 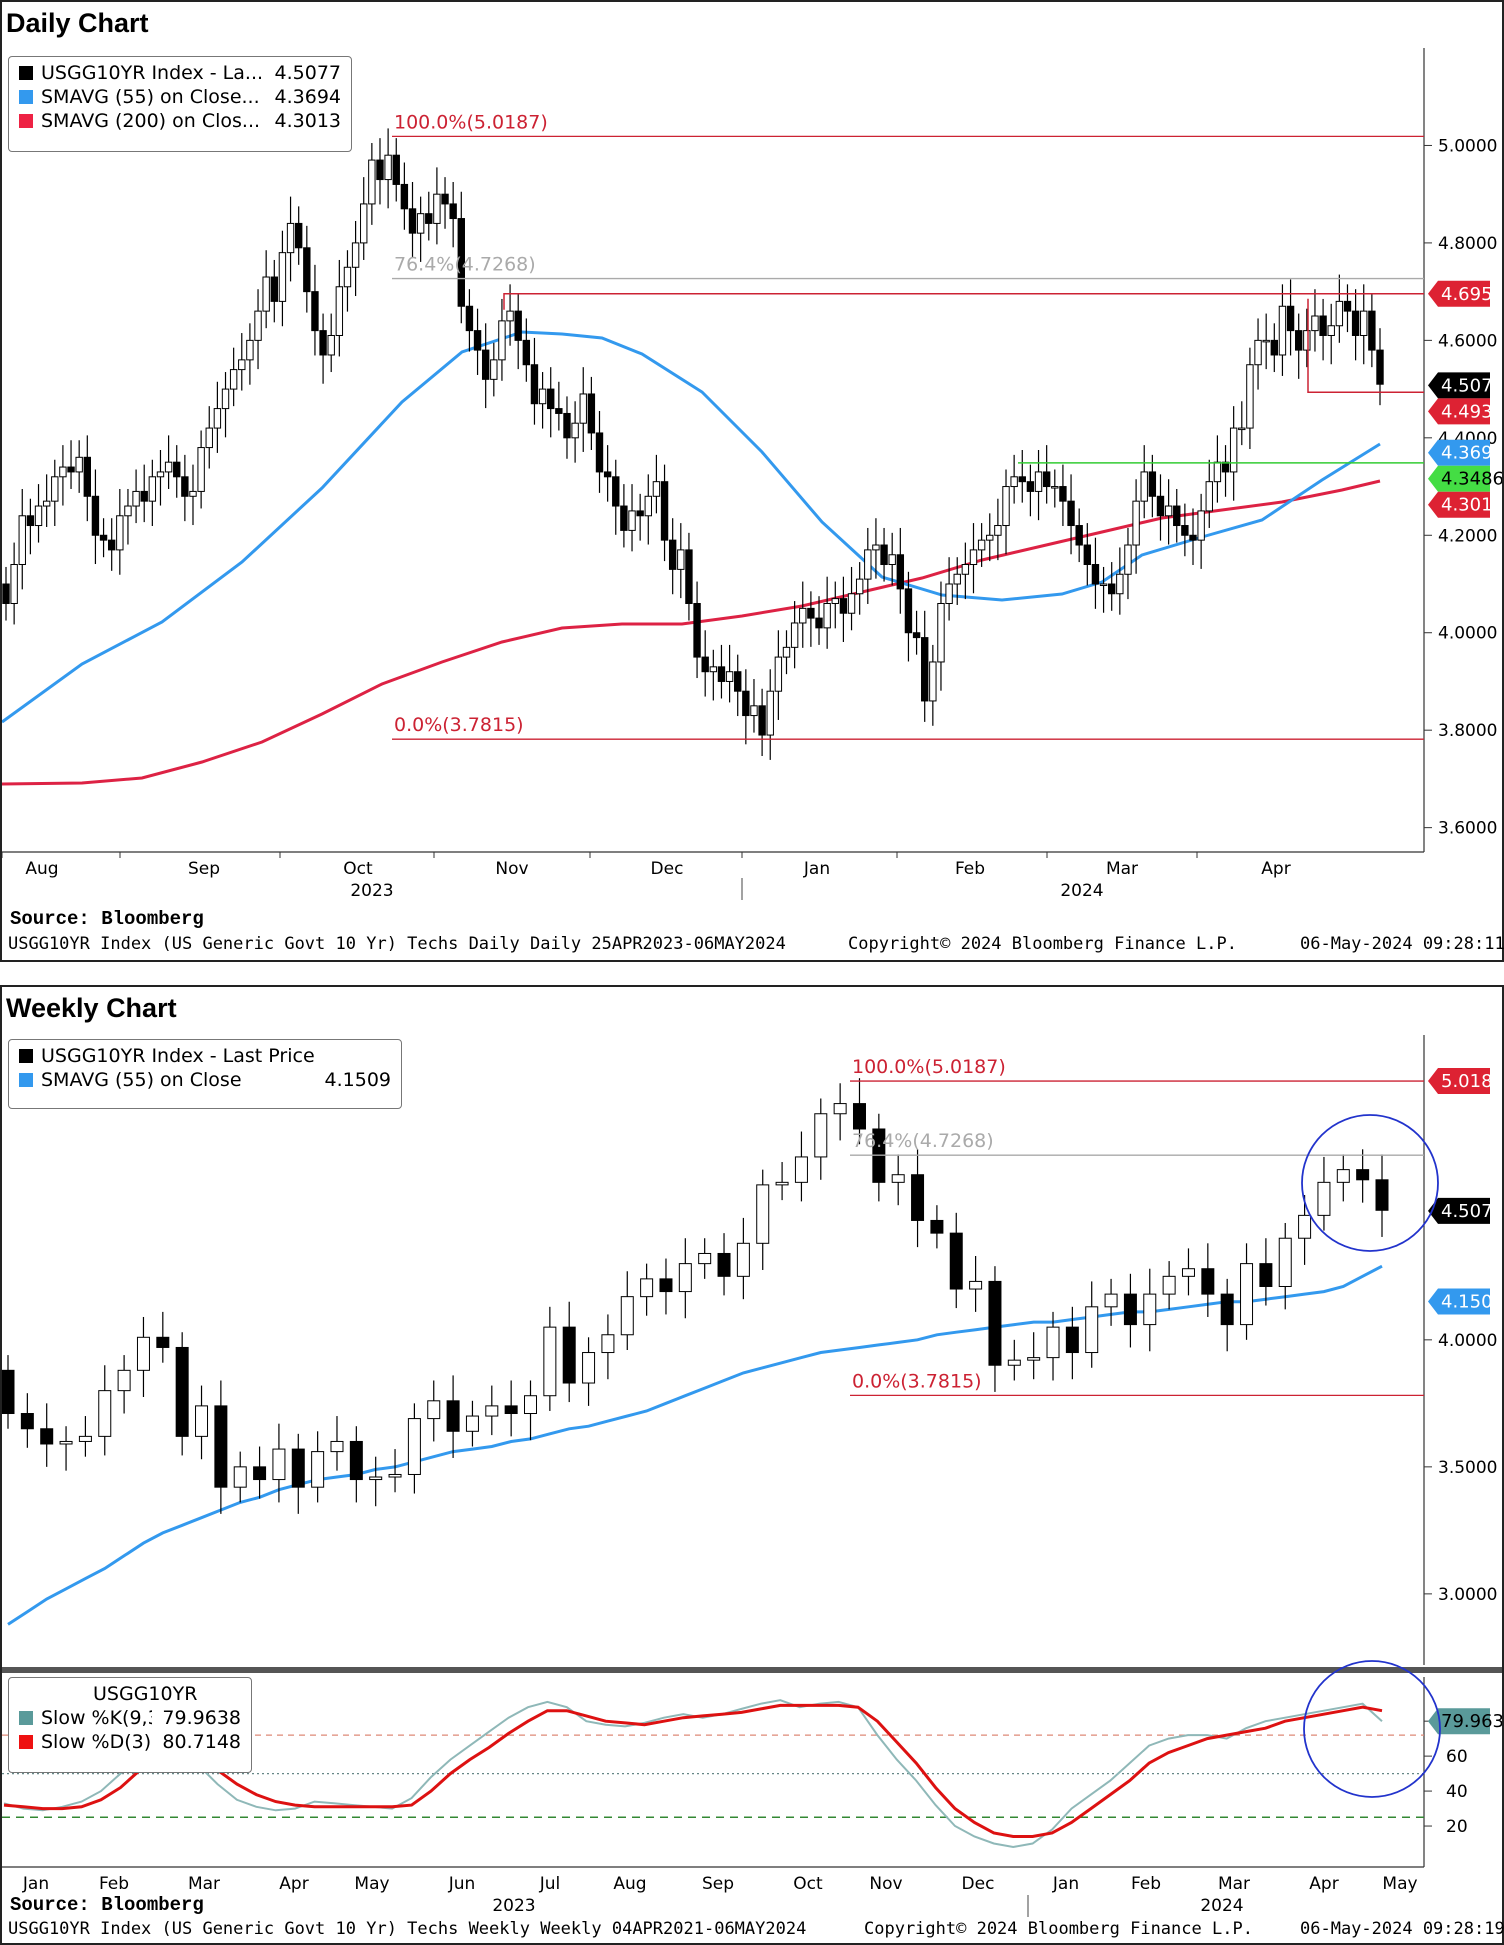 What do you see at coordinates (1221, 1906) in the screenshot?
I see `x-year-label: 2024` at bounding box center [1221, 1906].